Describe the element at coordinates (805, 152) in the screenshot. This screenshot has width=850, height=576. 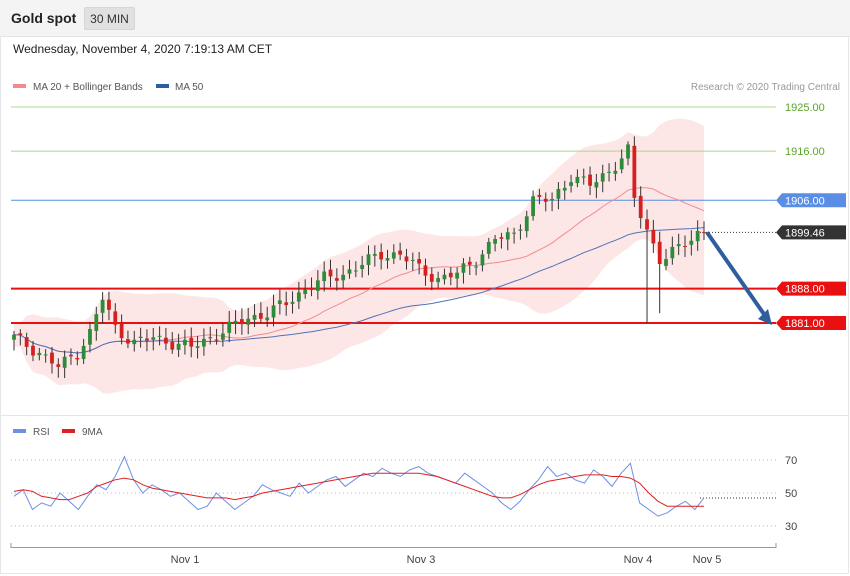
I see `level-label-1916.00: 1916.00` at that location.